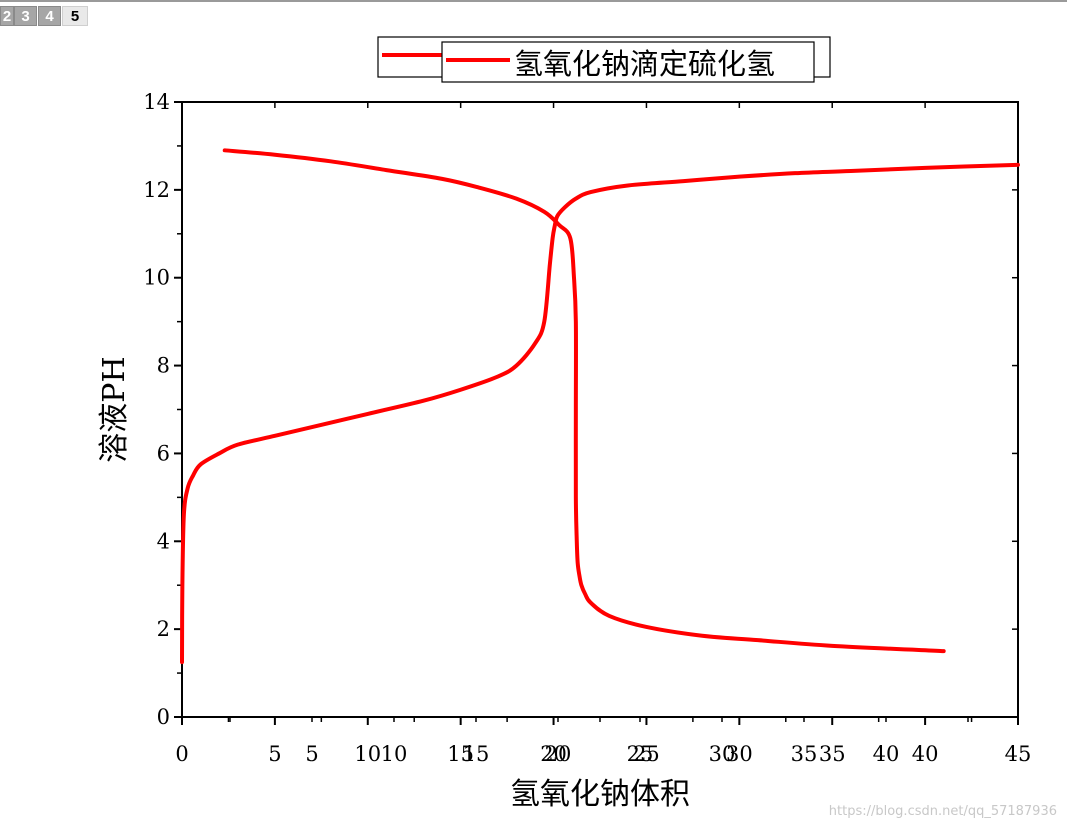 This screenshot has height=829, width=1067. I want to click on legend-label-2: 氢氧化钠滴定硫化氢, so click(644, 64).